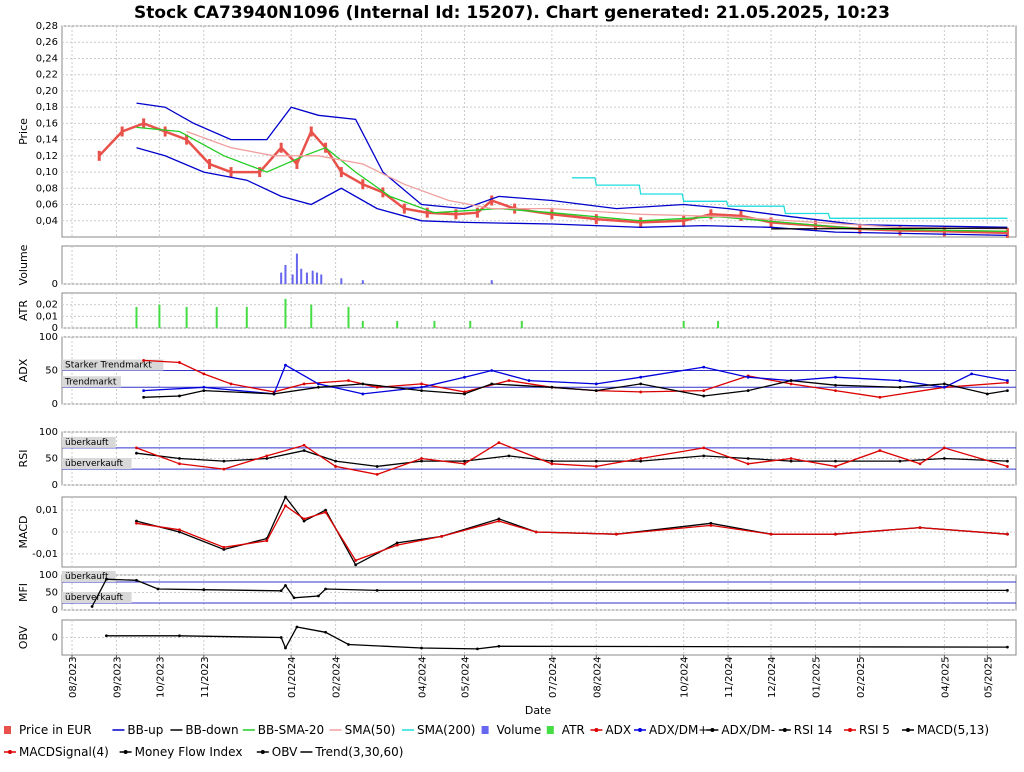 This screenshot has width=1024, height=772. What do you see at coordinates (23, 637) in the screenshot?
I see `y-axis-label: OBV` at bounding box center [23, 637].